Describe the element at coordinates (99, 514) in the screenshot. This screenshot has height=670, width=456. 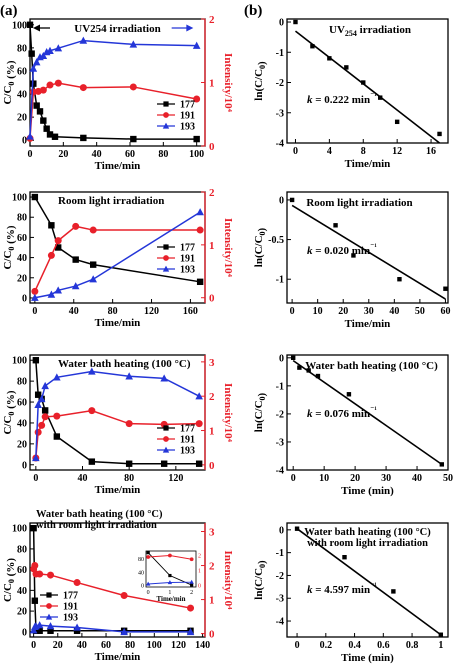
I see `chart-title: Water bath heating (100 °C)` at that location.